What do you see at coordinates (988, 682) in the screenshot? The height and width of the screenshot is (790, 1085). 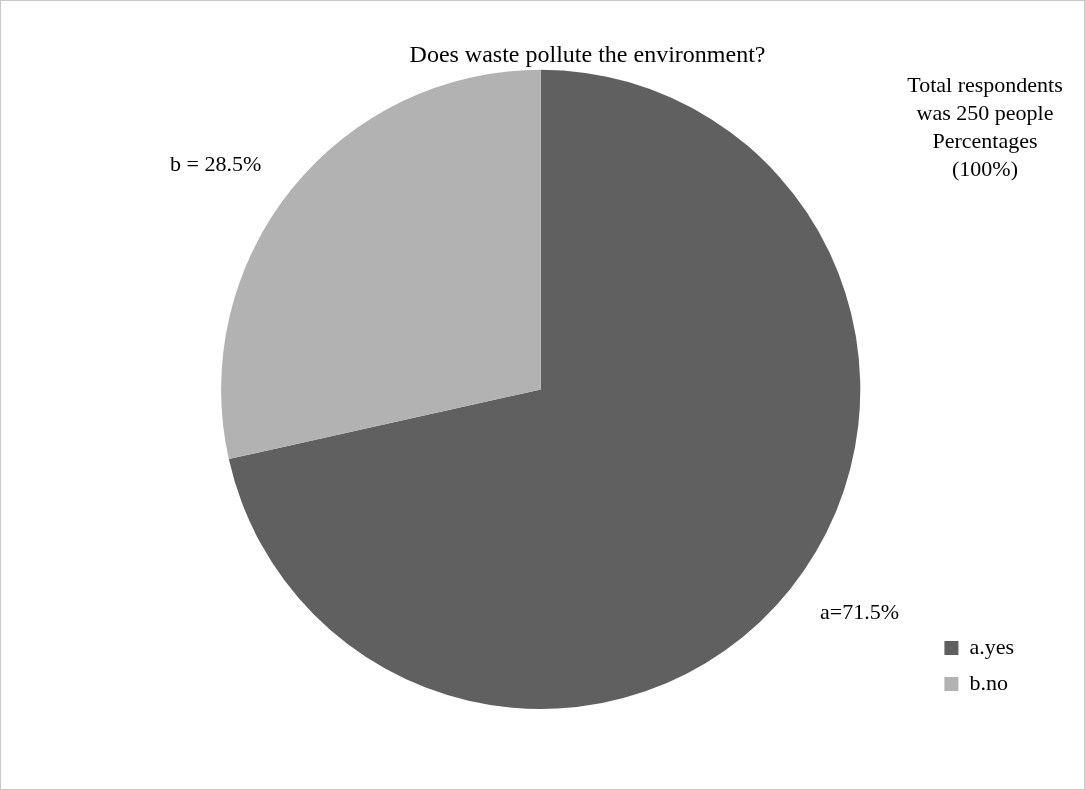 I see `legend-label: b.no` at bounding box center [988, 682].